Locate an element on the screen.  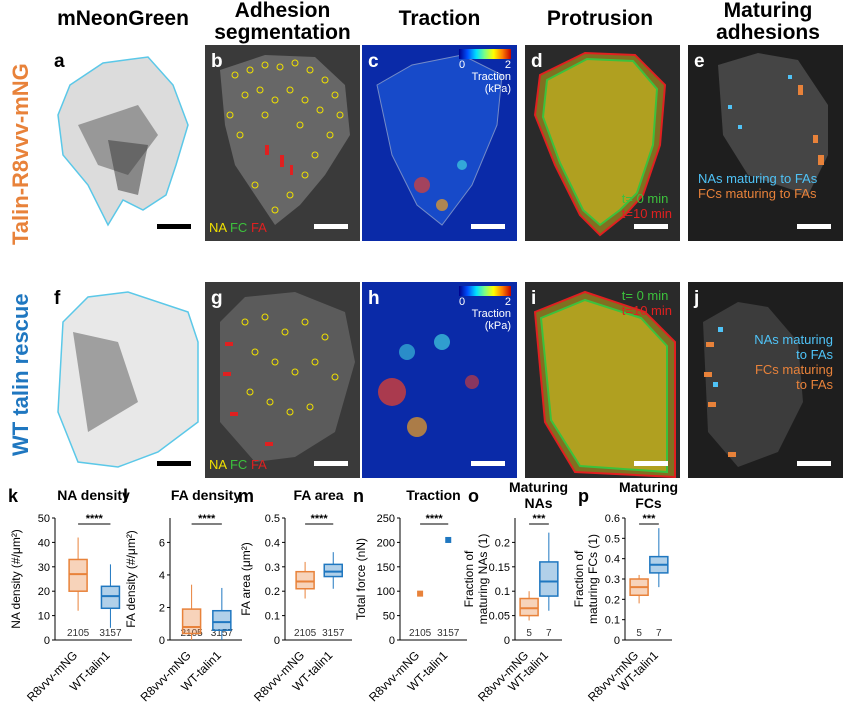
y-tick-label: 150 is located at coordinates (386, 568).